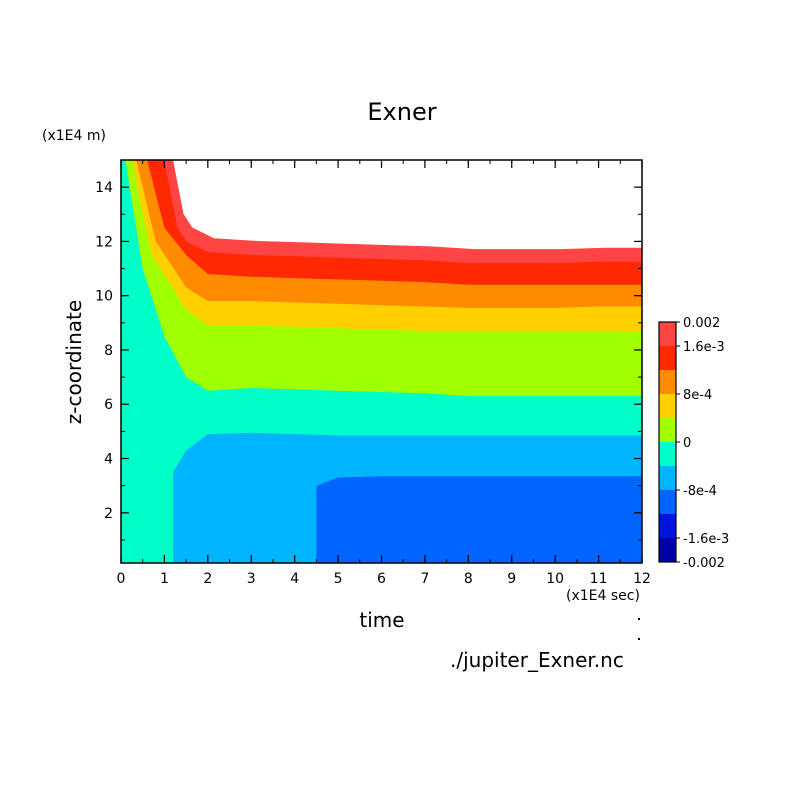 The image size is (804, 804). Describe the element at coordinates (700, 491) in the screenshot. I see `colorbar-label: -8e-4` at that location.